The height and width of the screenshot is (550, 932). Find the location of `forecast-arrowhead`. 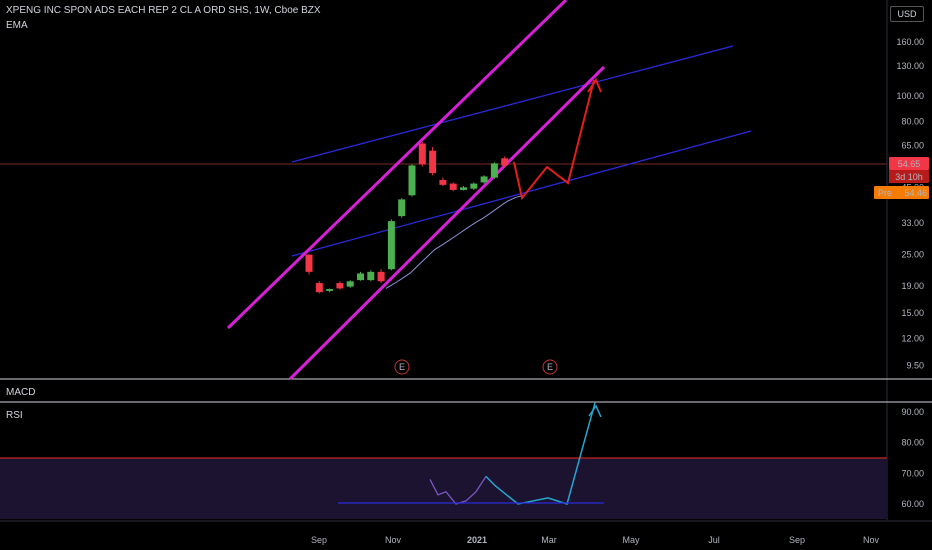

forecast-arrowhead is located at coordinates (594, 85).